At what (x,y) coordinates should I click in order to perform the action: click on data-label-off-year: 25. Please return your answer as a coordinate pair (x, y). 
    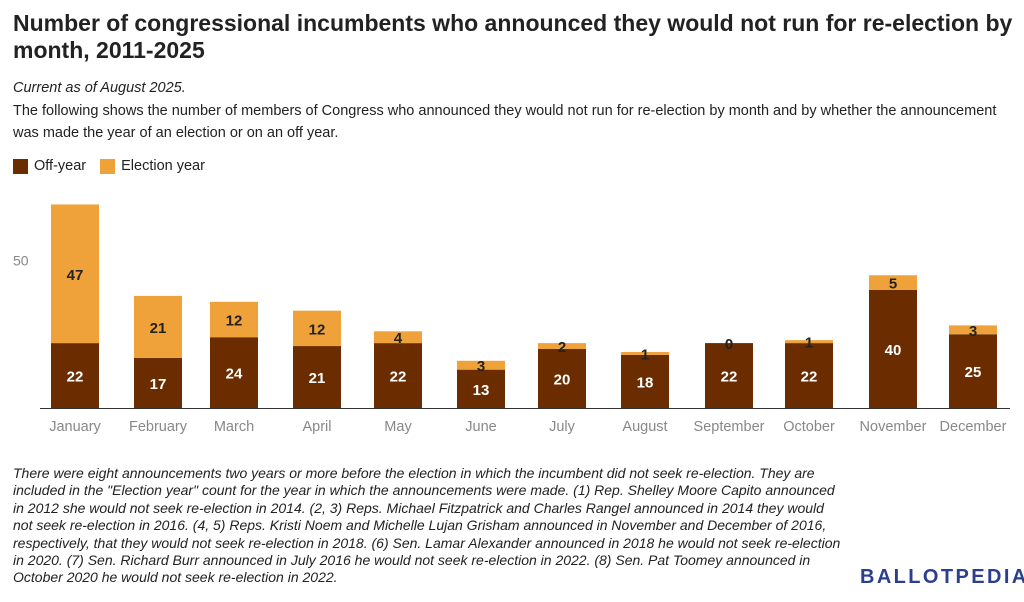
    Looking at the image, I should click on (973, 372).